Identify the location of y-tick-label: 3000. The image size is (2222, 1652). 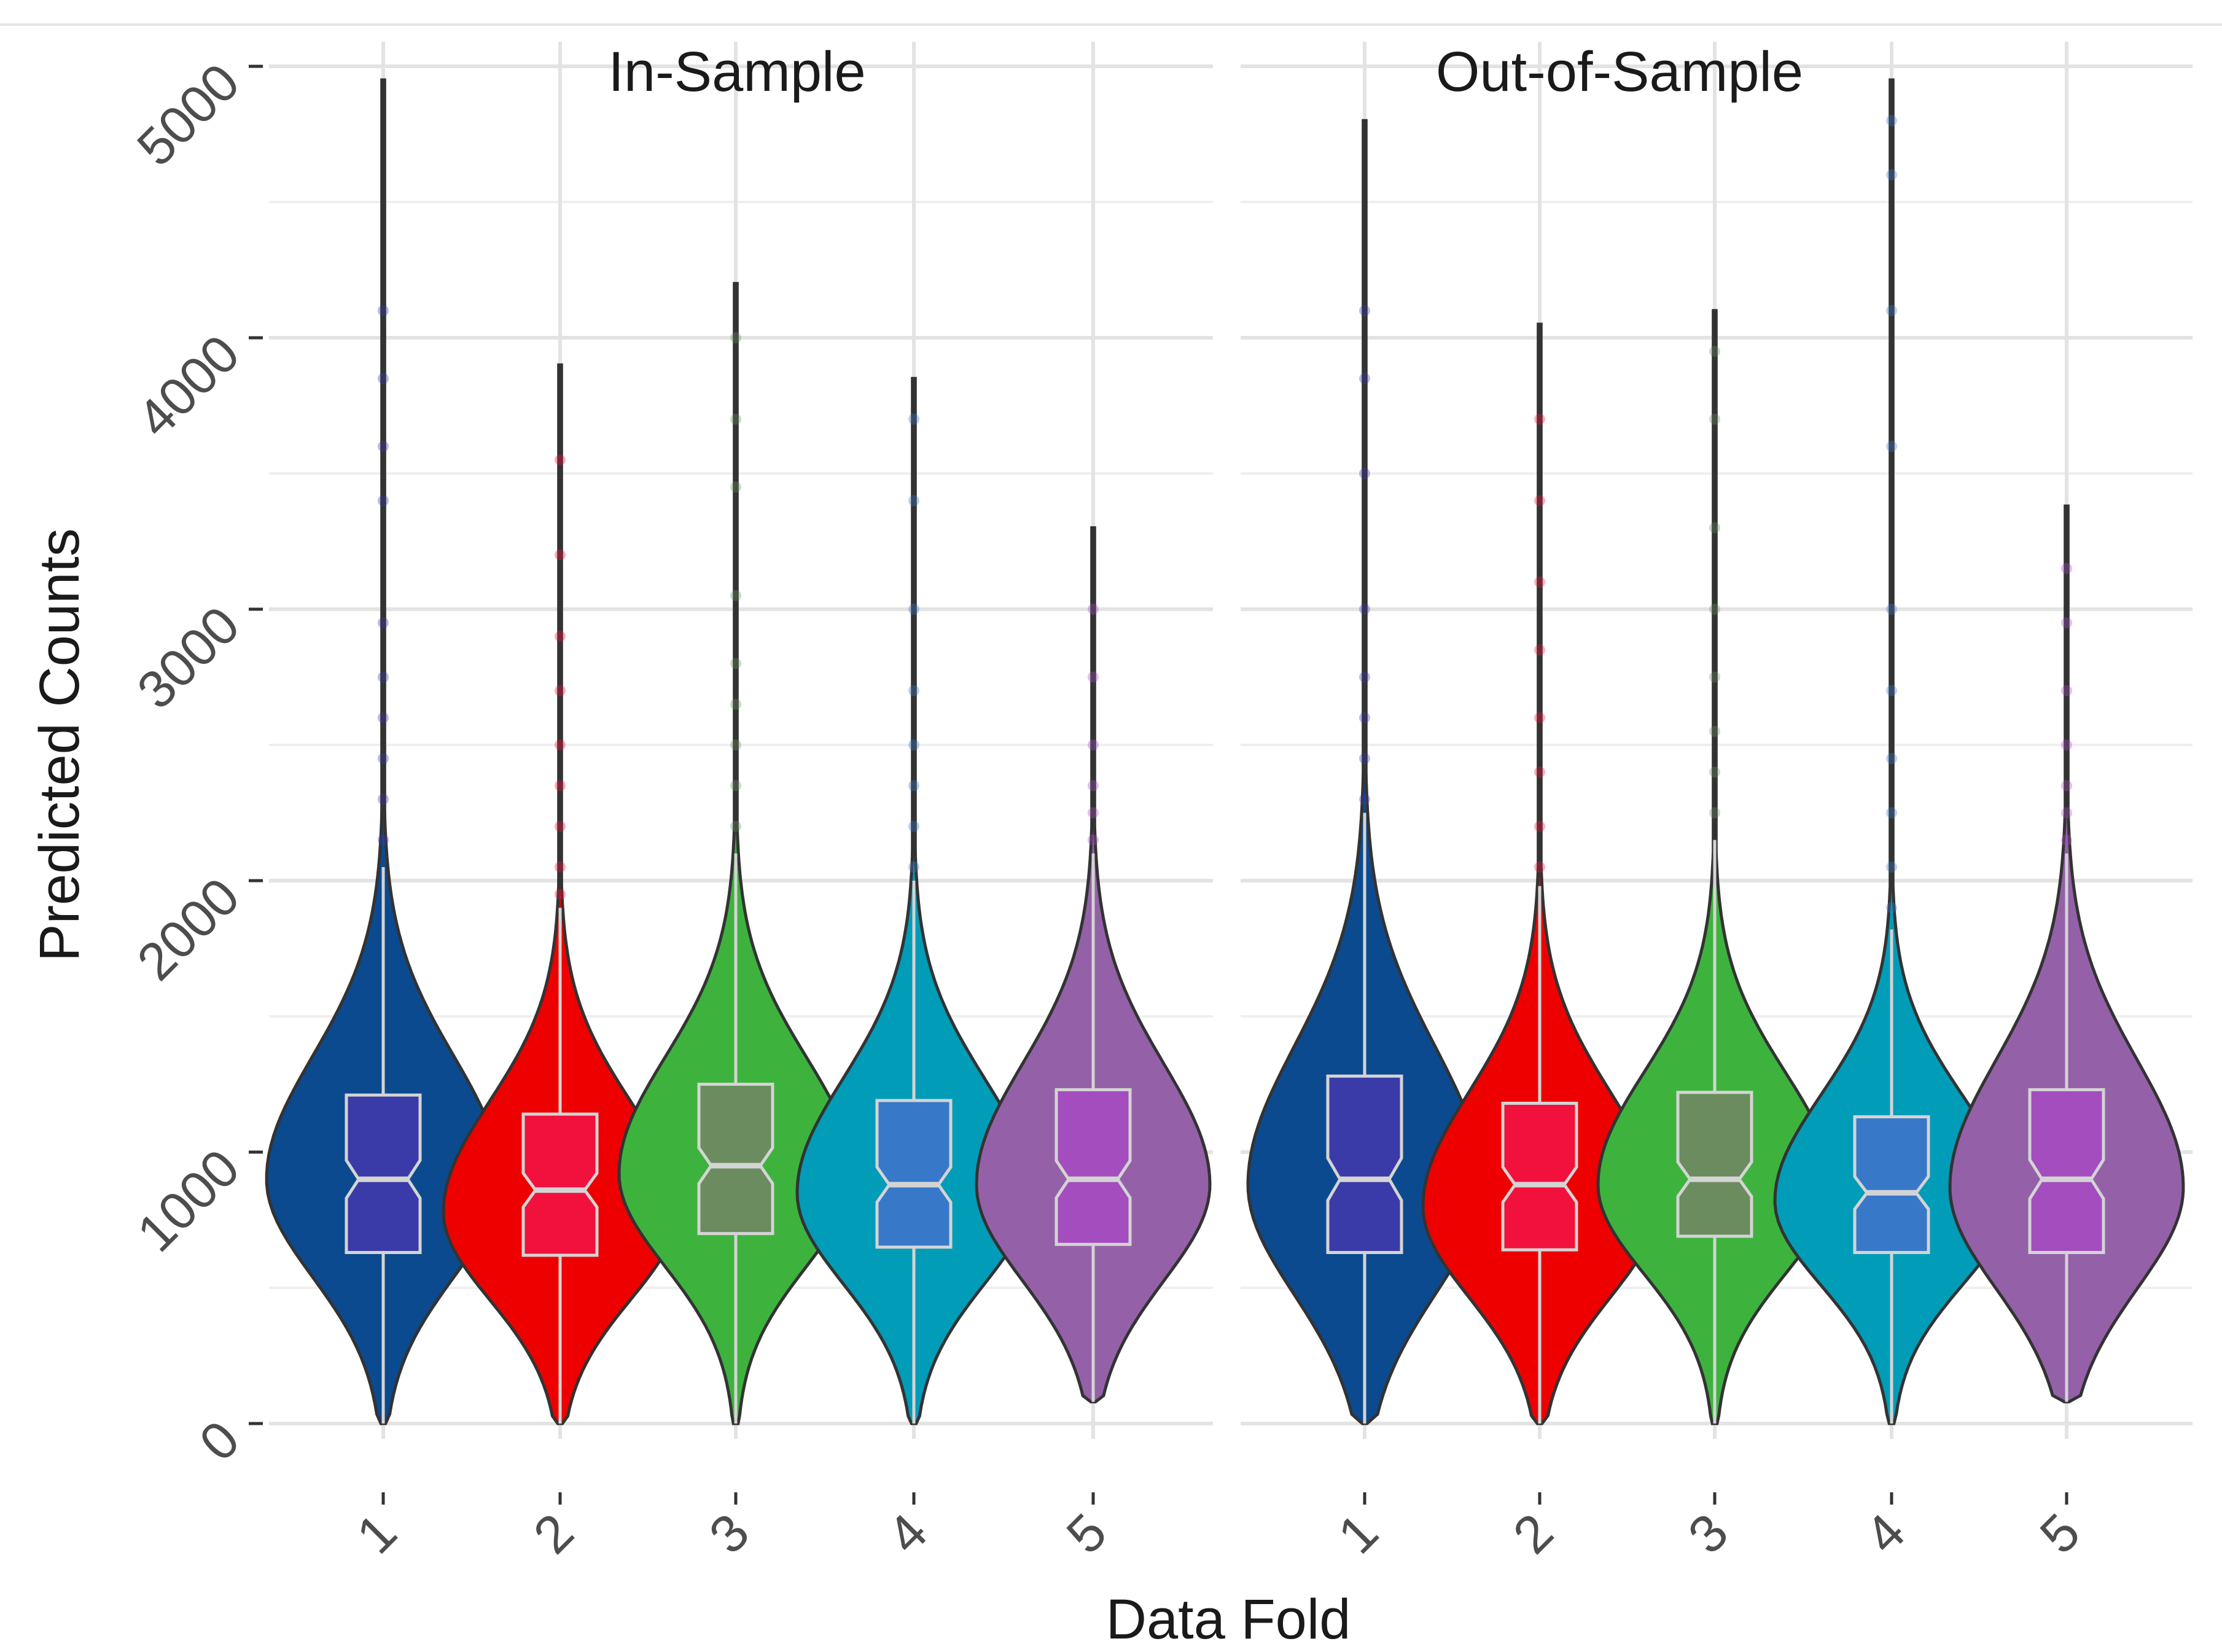
(188, 658).